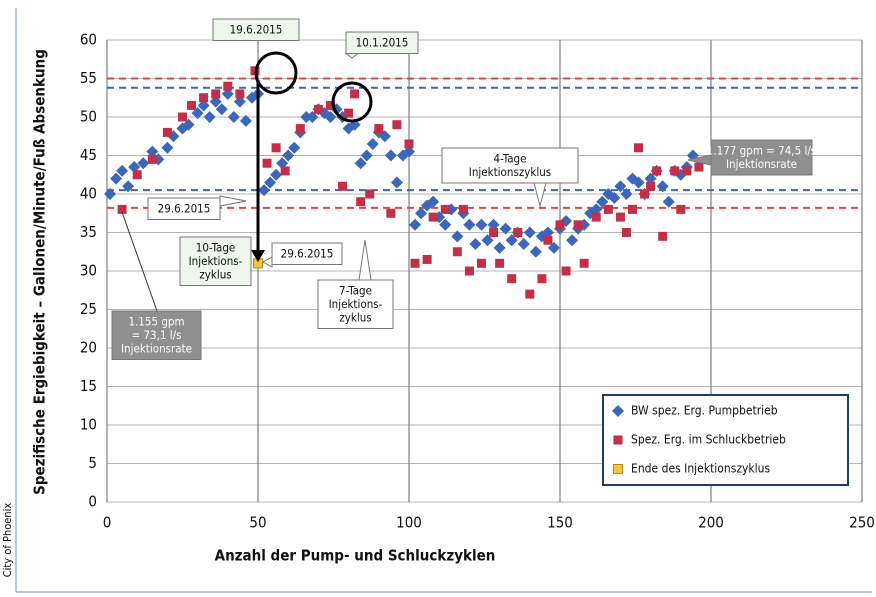  Describe the element at coordinates (88, 309) in the screenshot. I see `y-tick-label: 25` at that location.